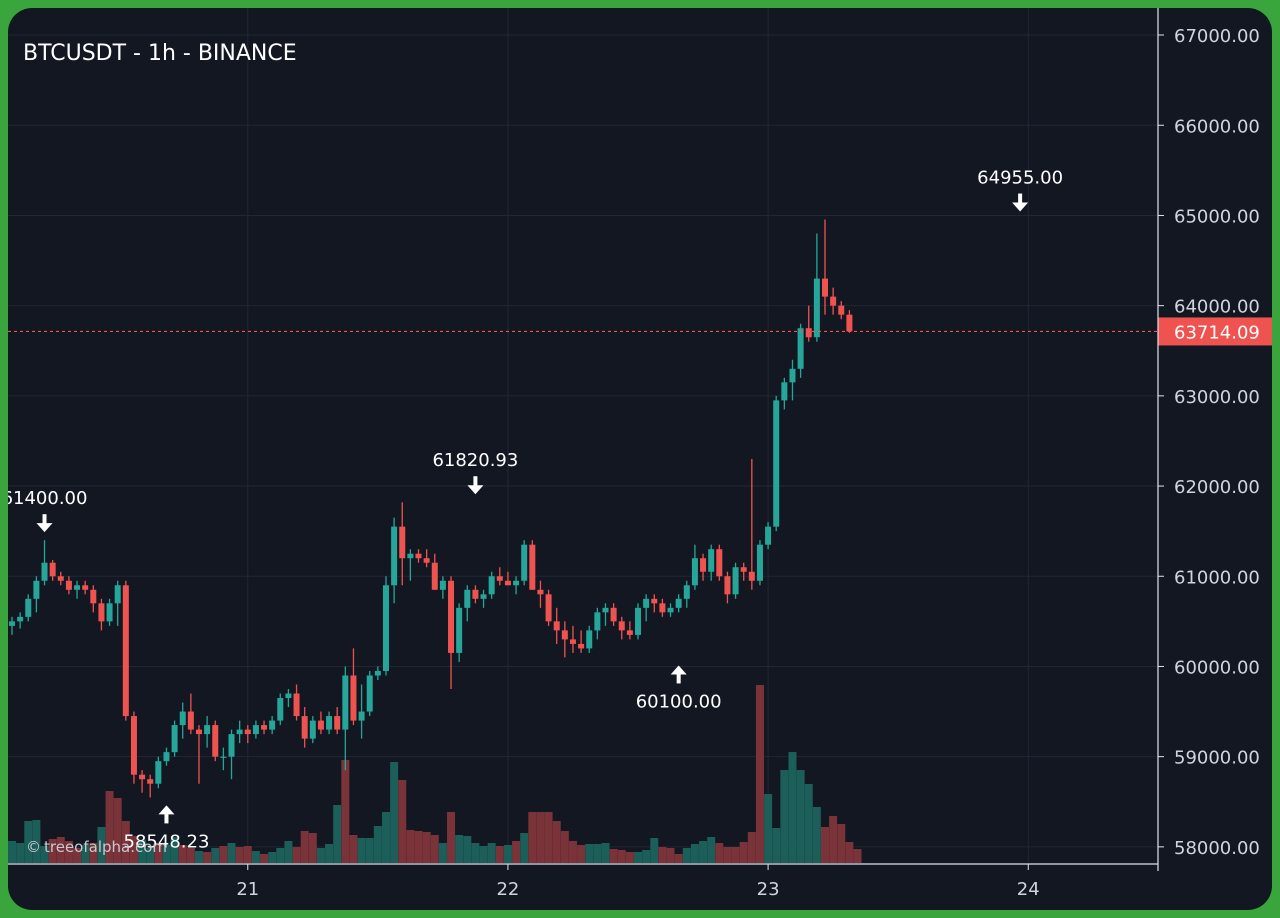 The height and width of the screenshot is (918, 1280). Describe the element at coordinates (768, 889) in the screenshot. I see `x-tick-label: 23` at that location.